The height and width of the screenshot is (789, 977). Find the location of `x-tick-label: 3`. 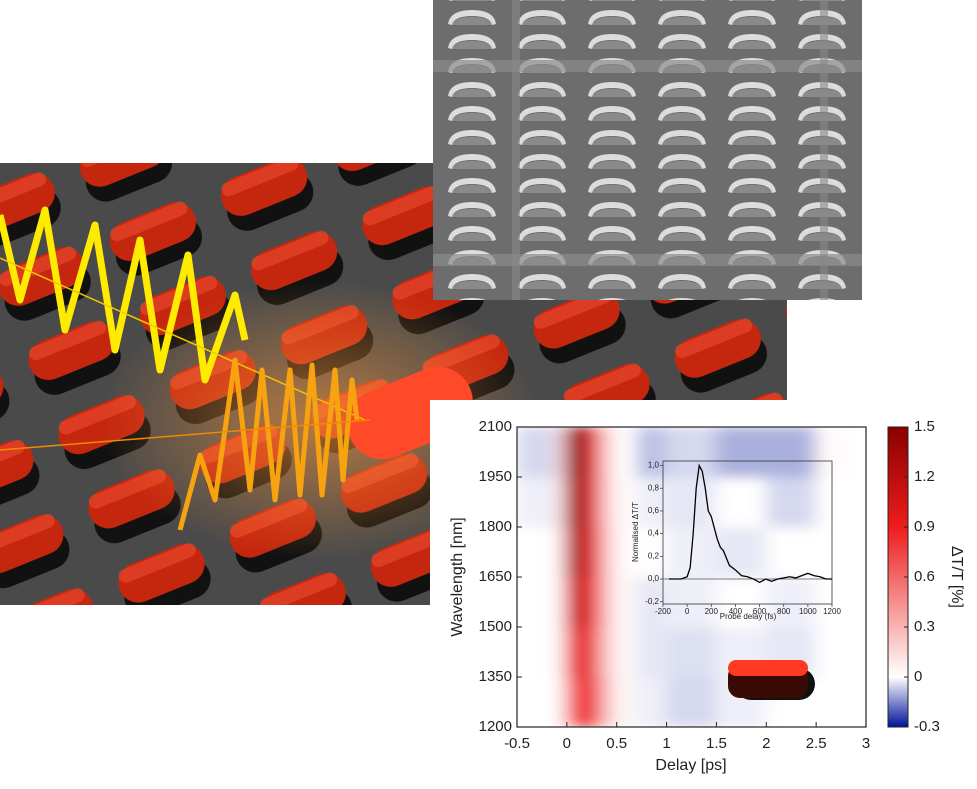

x-tick-label: 3 is located at coordinates (866, 743).